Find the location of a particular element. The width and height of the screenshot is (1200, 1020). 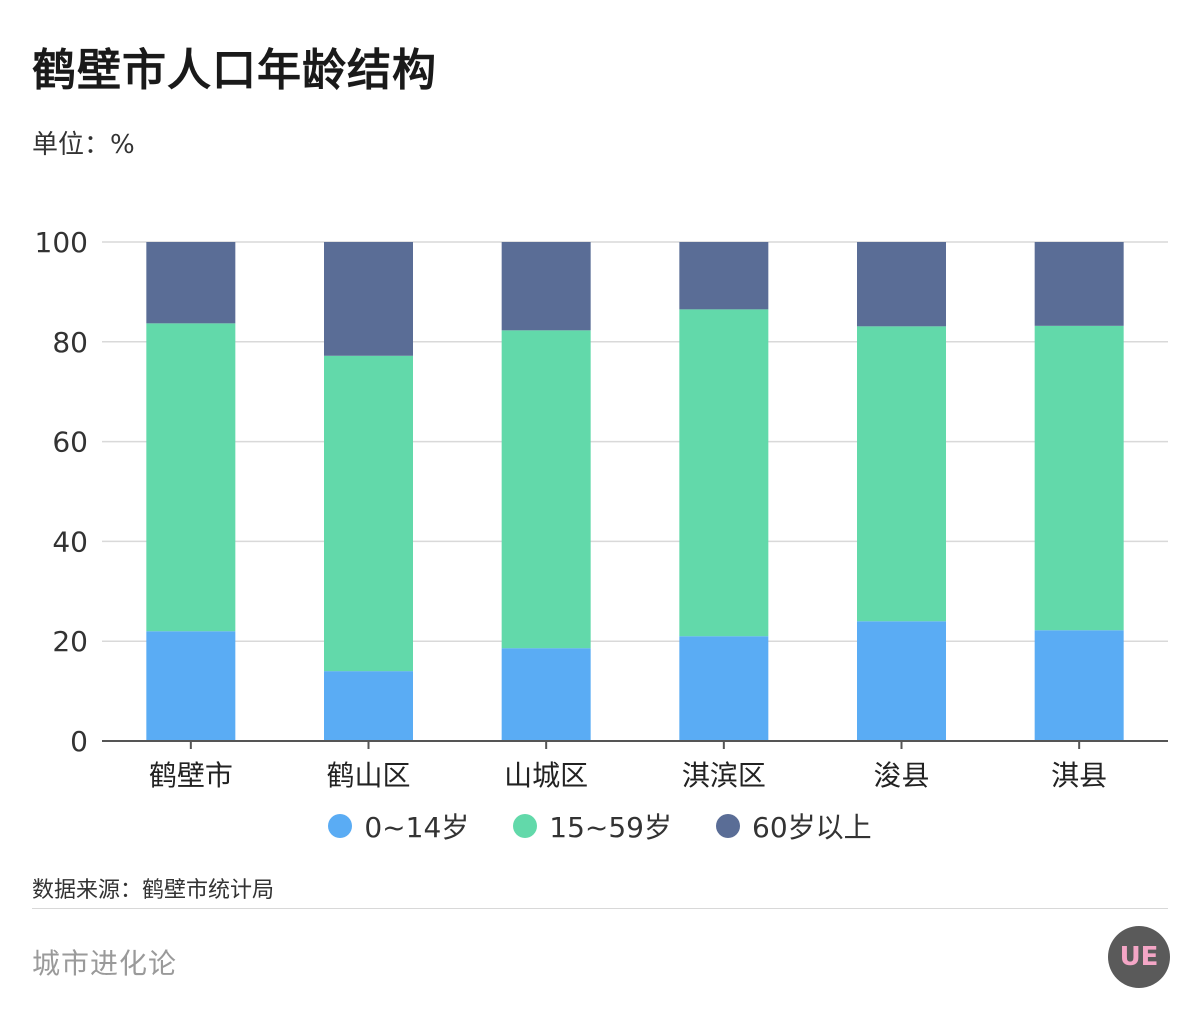

x-tick-label-1: 鹤山区 is located at coordinates (368, 775).